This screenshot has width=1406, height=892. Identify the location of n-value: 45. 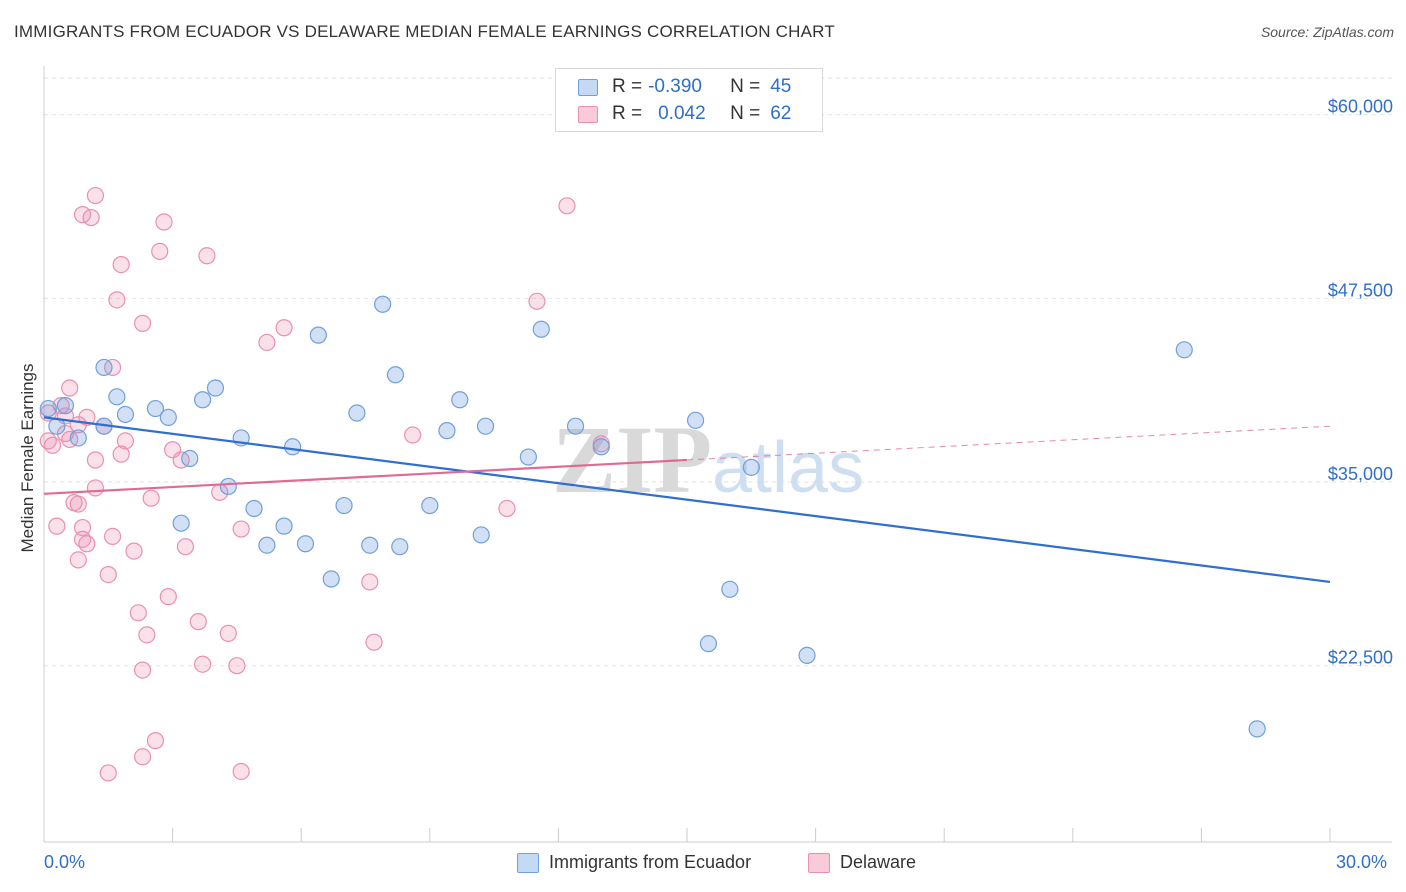
(781, 86).